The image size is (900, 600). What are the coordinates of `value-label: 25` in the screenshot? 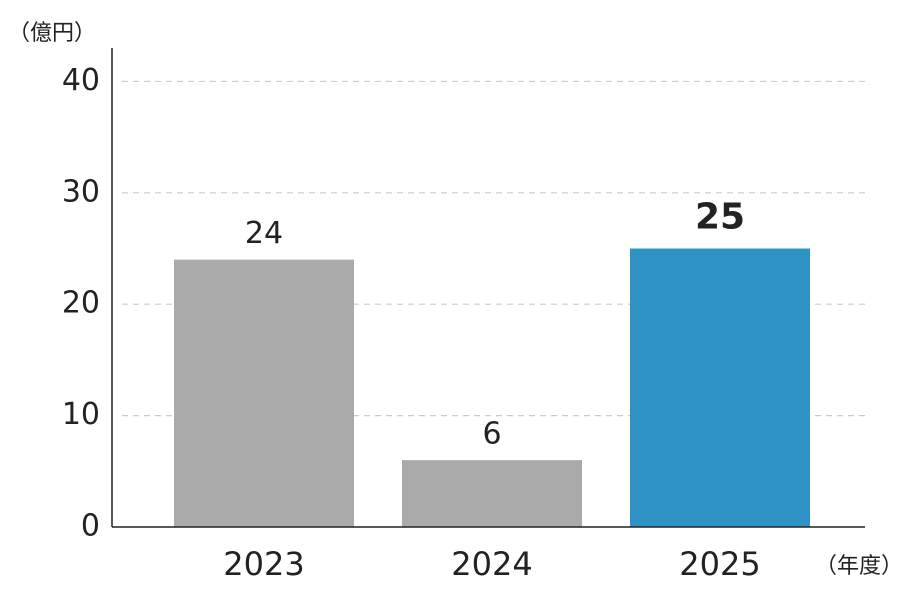 It's located at (720, 217).